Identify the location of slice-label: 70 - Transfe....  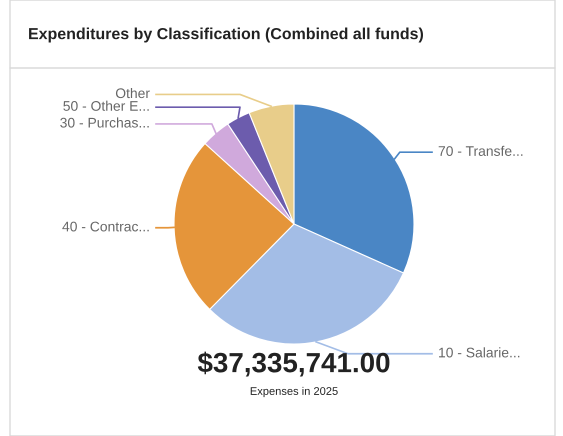
(480, 151).